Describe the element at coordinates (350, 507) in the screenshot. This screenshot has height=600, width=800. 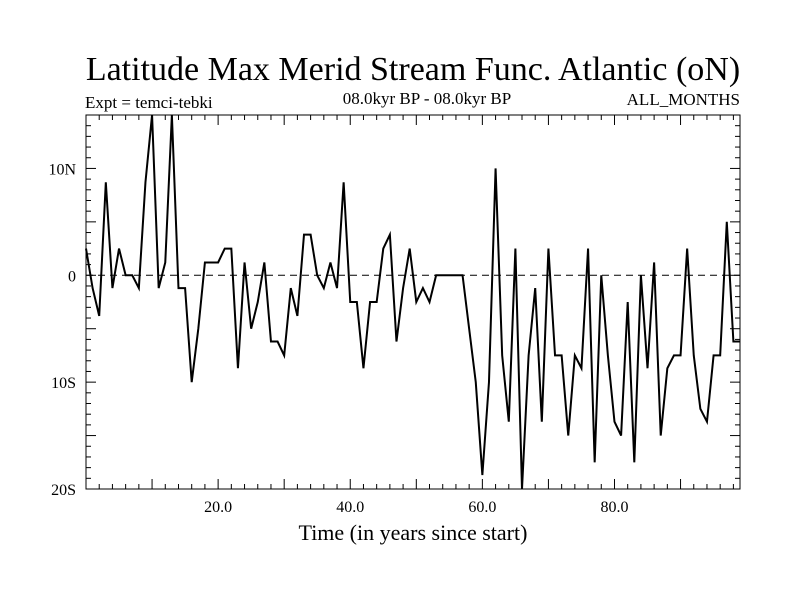
I see `x-tick-label: 40.0` at that location.